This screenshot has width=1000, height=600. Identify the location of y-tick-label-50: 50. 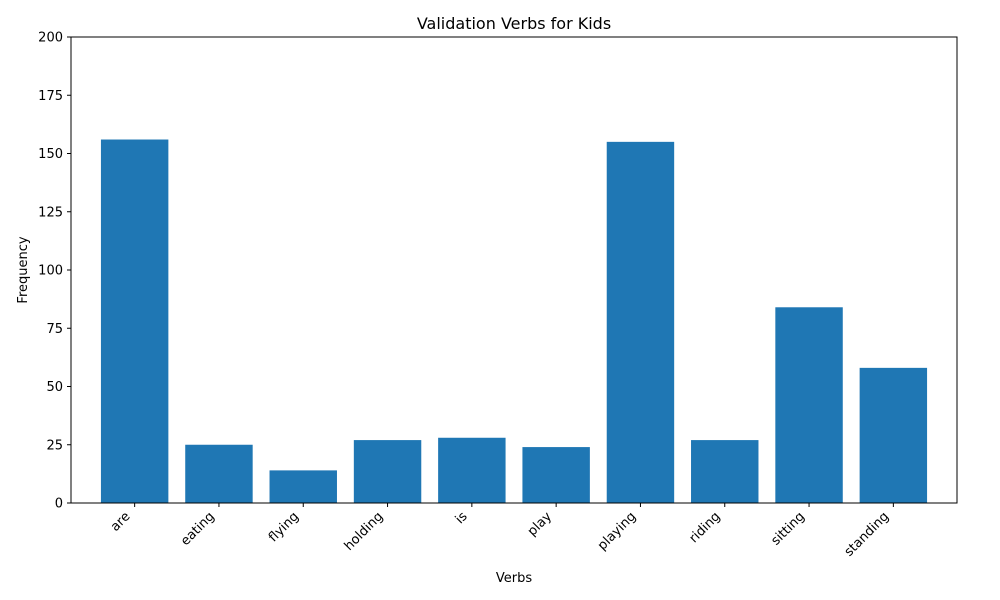
(54, 387).